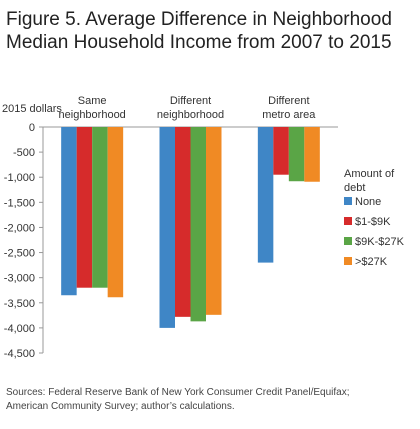  I want to click on y-tick-label: -4,000, so click(19, 329).